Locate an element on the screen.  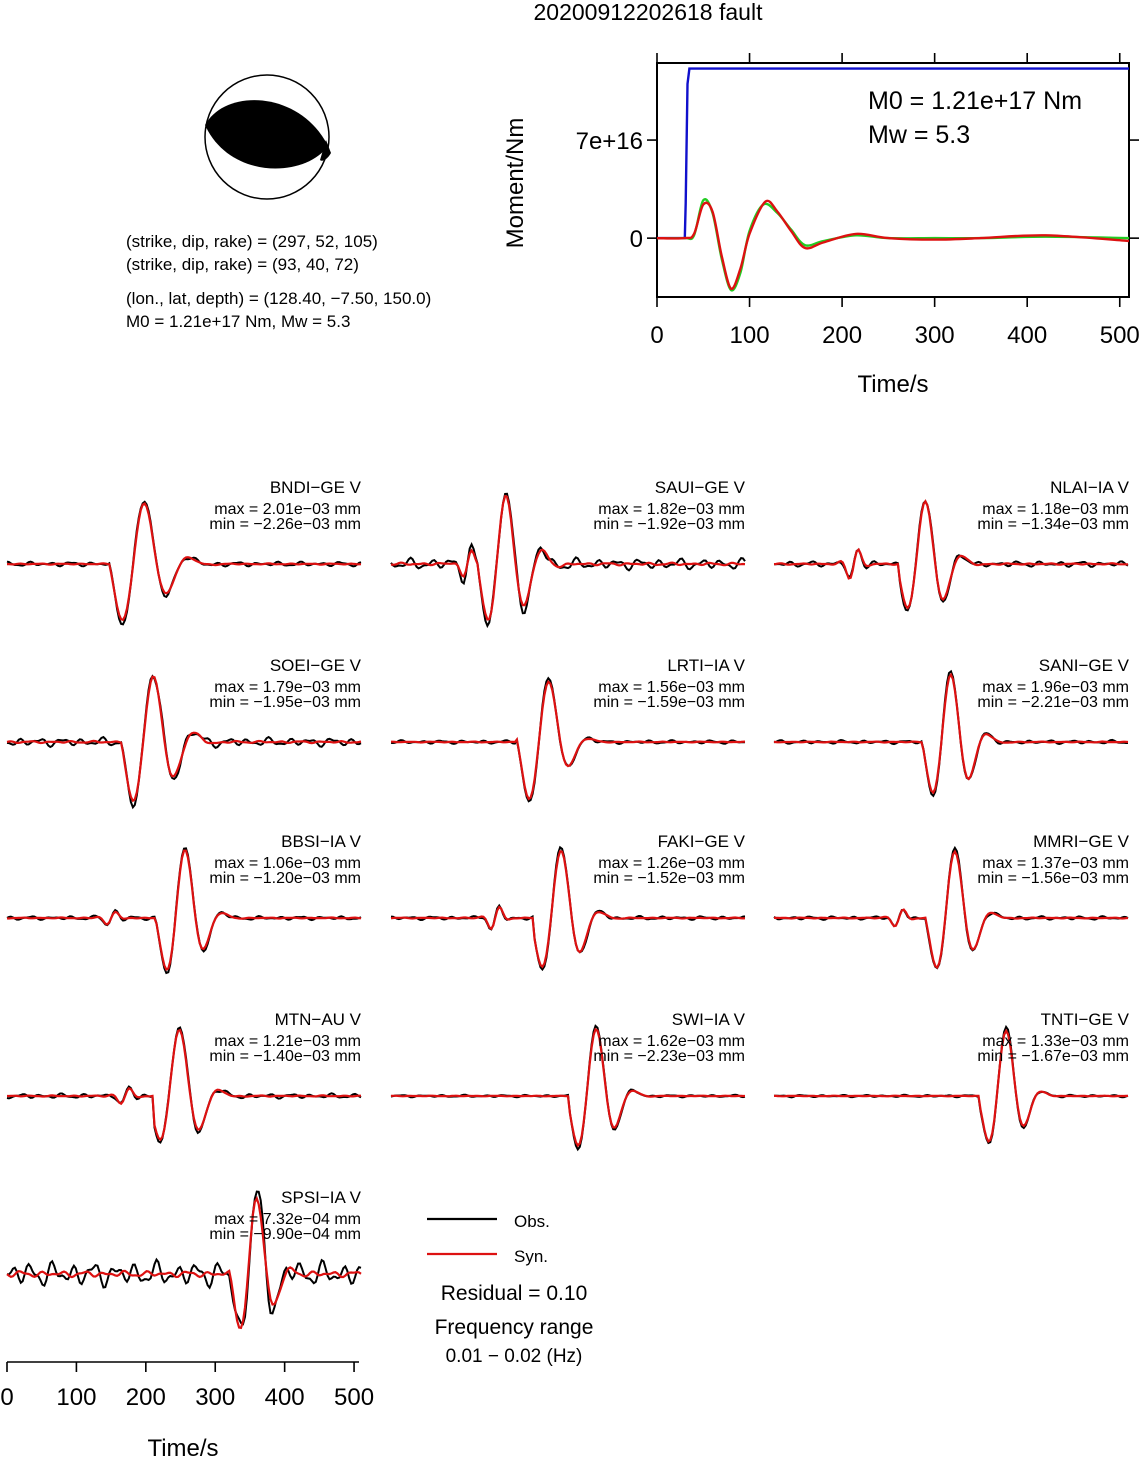
moment-xtick-label: 0 is located at coordinates (656, 335).